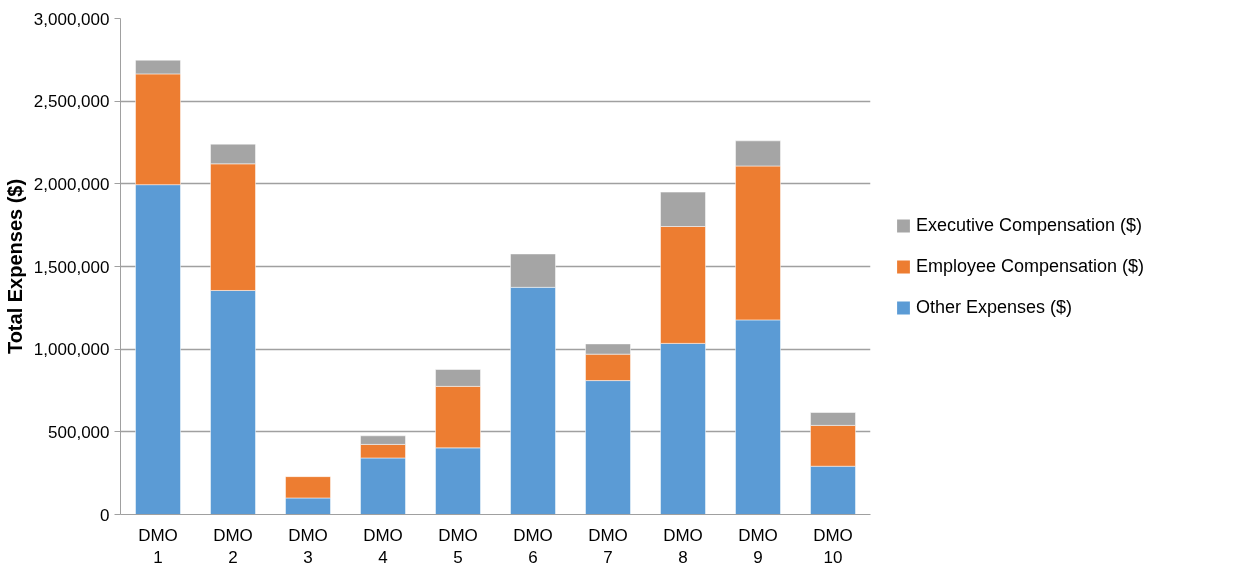 This screenshot has width=1250, height=580. Describe the element at coordinates (533, 546) in the screenshot. I see `x-tick-label: DMO 6` at that location.